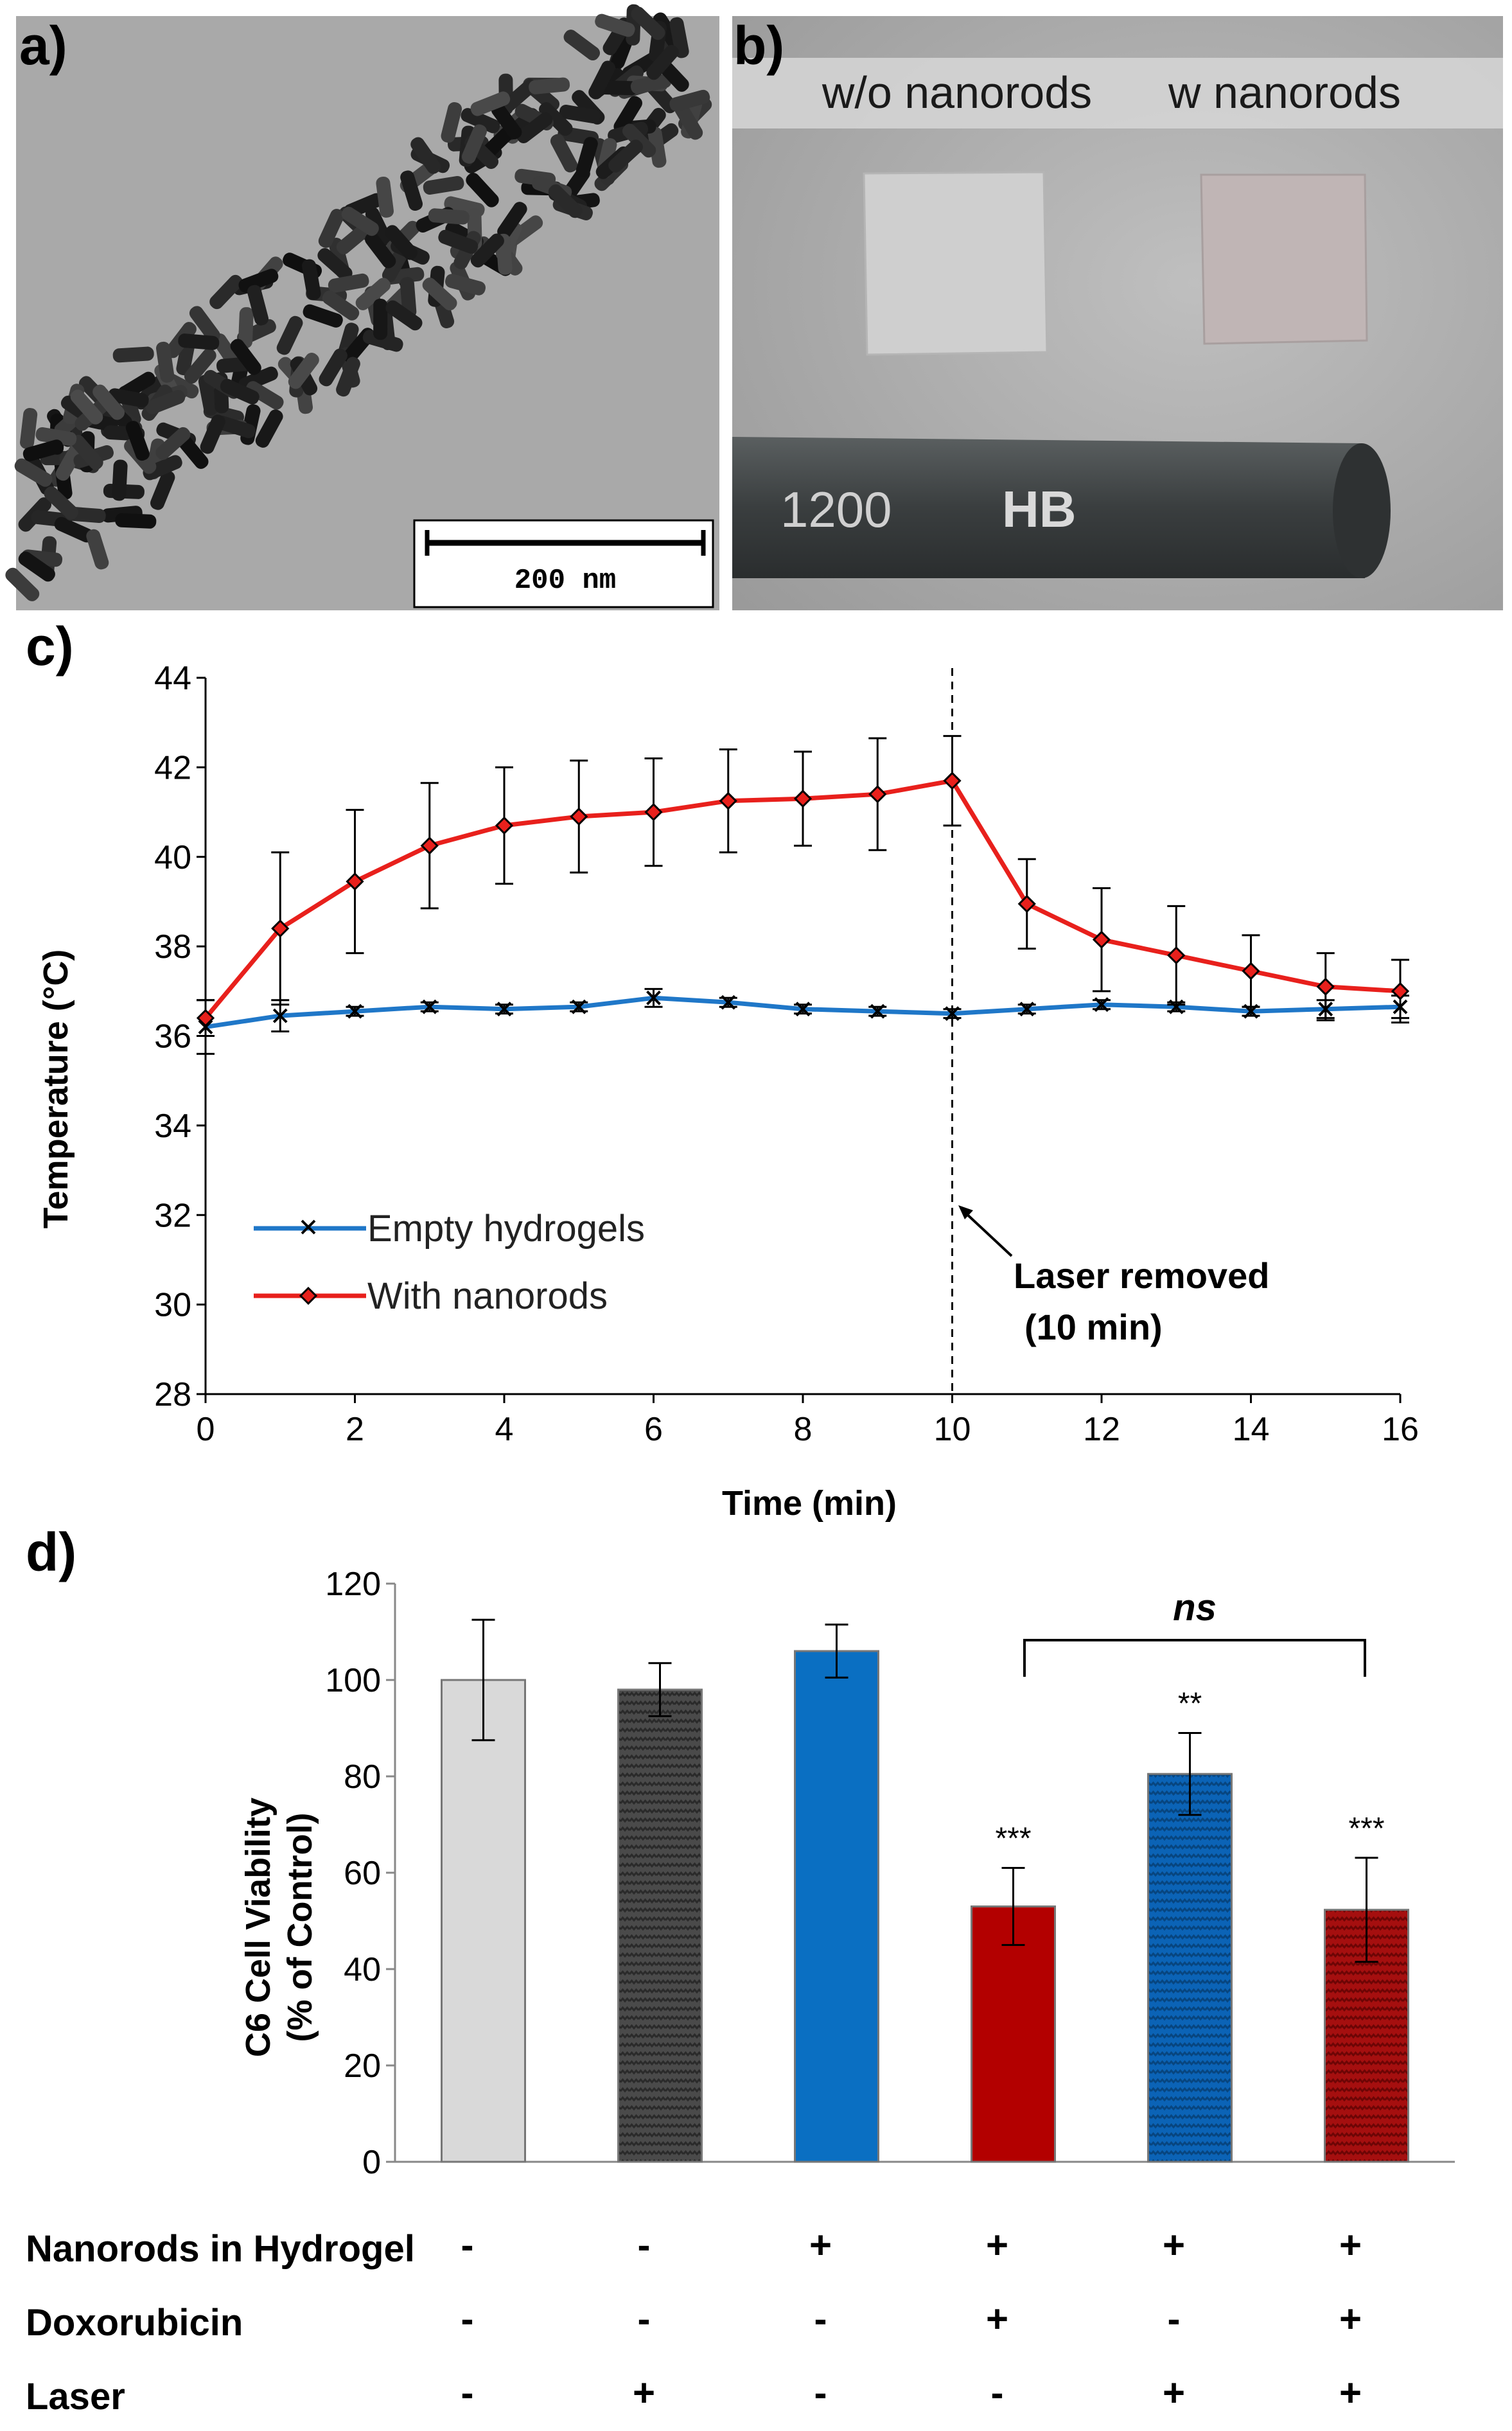 Image resolution: width=1512 pixels, height=2431 pixels. What do you see at coordinates (134, 2323) in the screenshot?
I see `row-label-doxorubicin: Doxorubicin` at bounding box center [134, 2323].